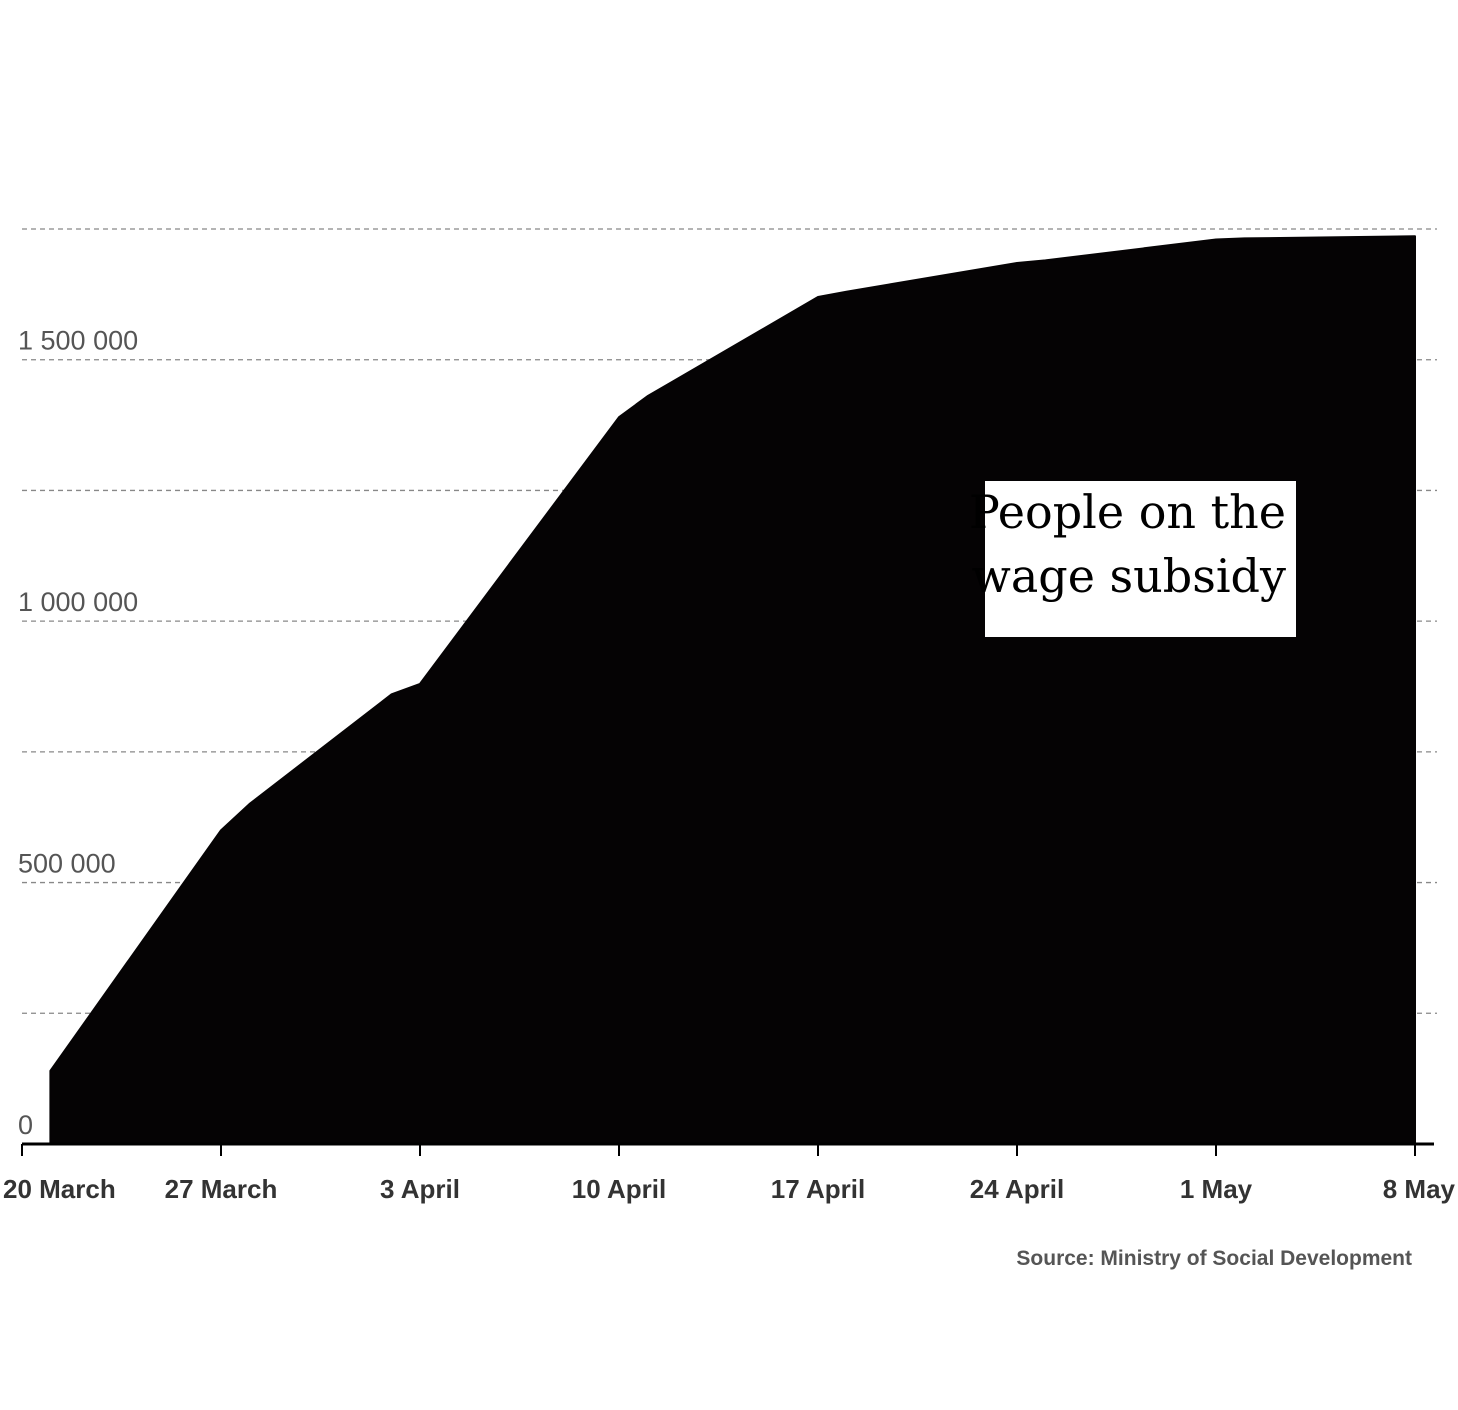 This screenshot has width=1458, height=1410. I want to click on source-note: Source: Ministry of Social Development, so click(1214, 1258).